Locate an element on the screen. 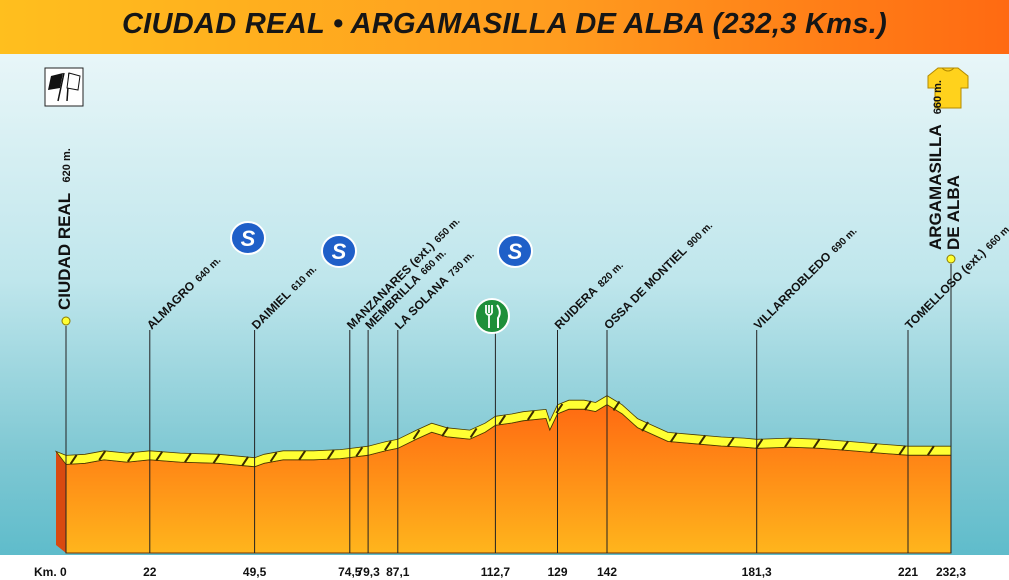 The height and width of the screenshot is (580, 1009). waypoint-label: DAIMIEL610 m. is located at coordinates (284, 297).